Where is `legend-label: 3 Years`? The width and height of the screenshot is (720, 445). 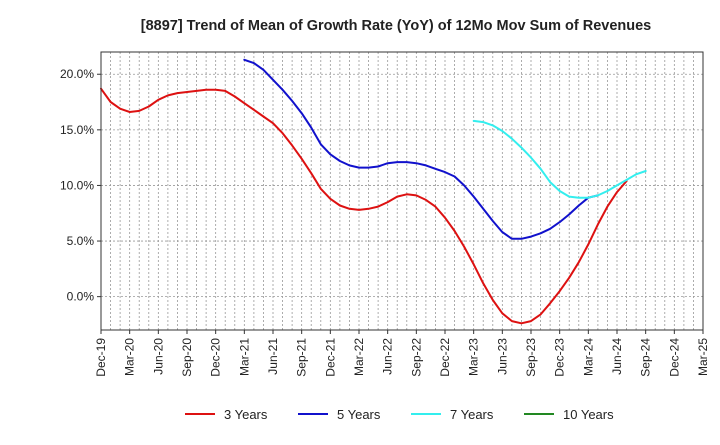 legend-label: 3 Years is located at coordinates (246, 414).